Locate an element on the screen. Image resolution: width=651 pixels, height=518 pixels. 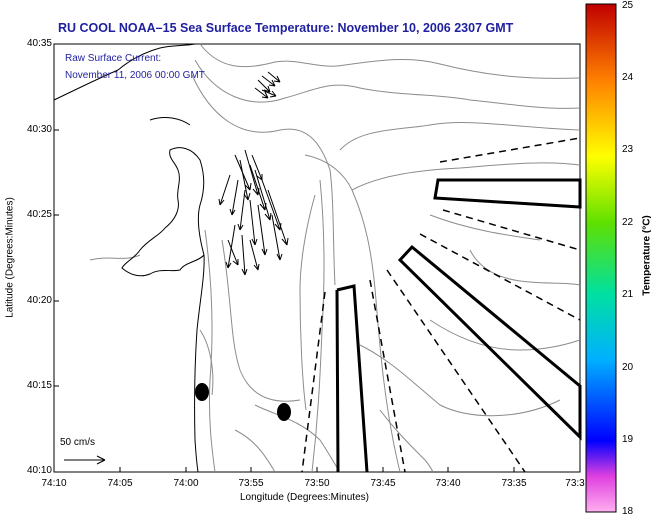
xtick-label: 73:55 is located at coordinates (251, 483).